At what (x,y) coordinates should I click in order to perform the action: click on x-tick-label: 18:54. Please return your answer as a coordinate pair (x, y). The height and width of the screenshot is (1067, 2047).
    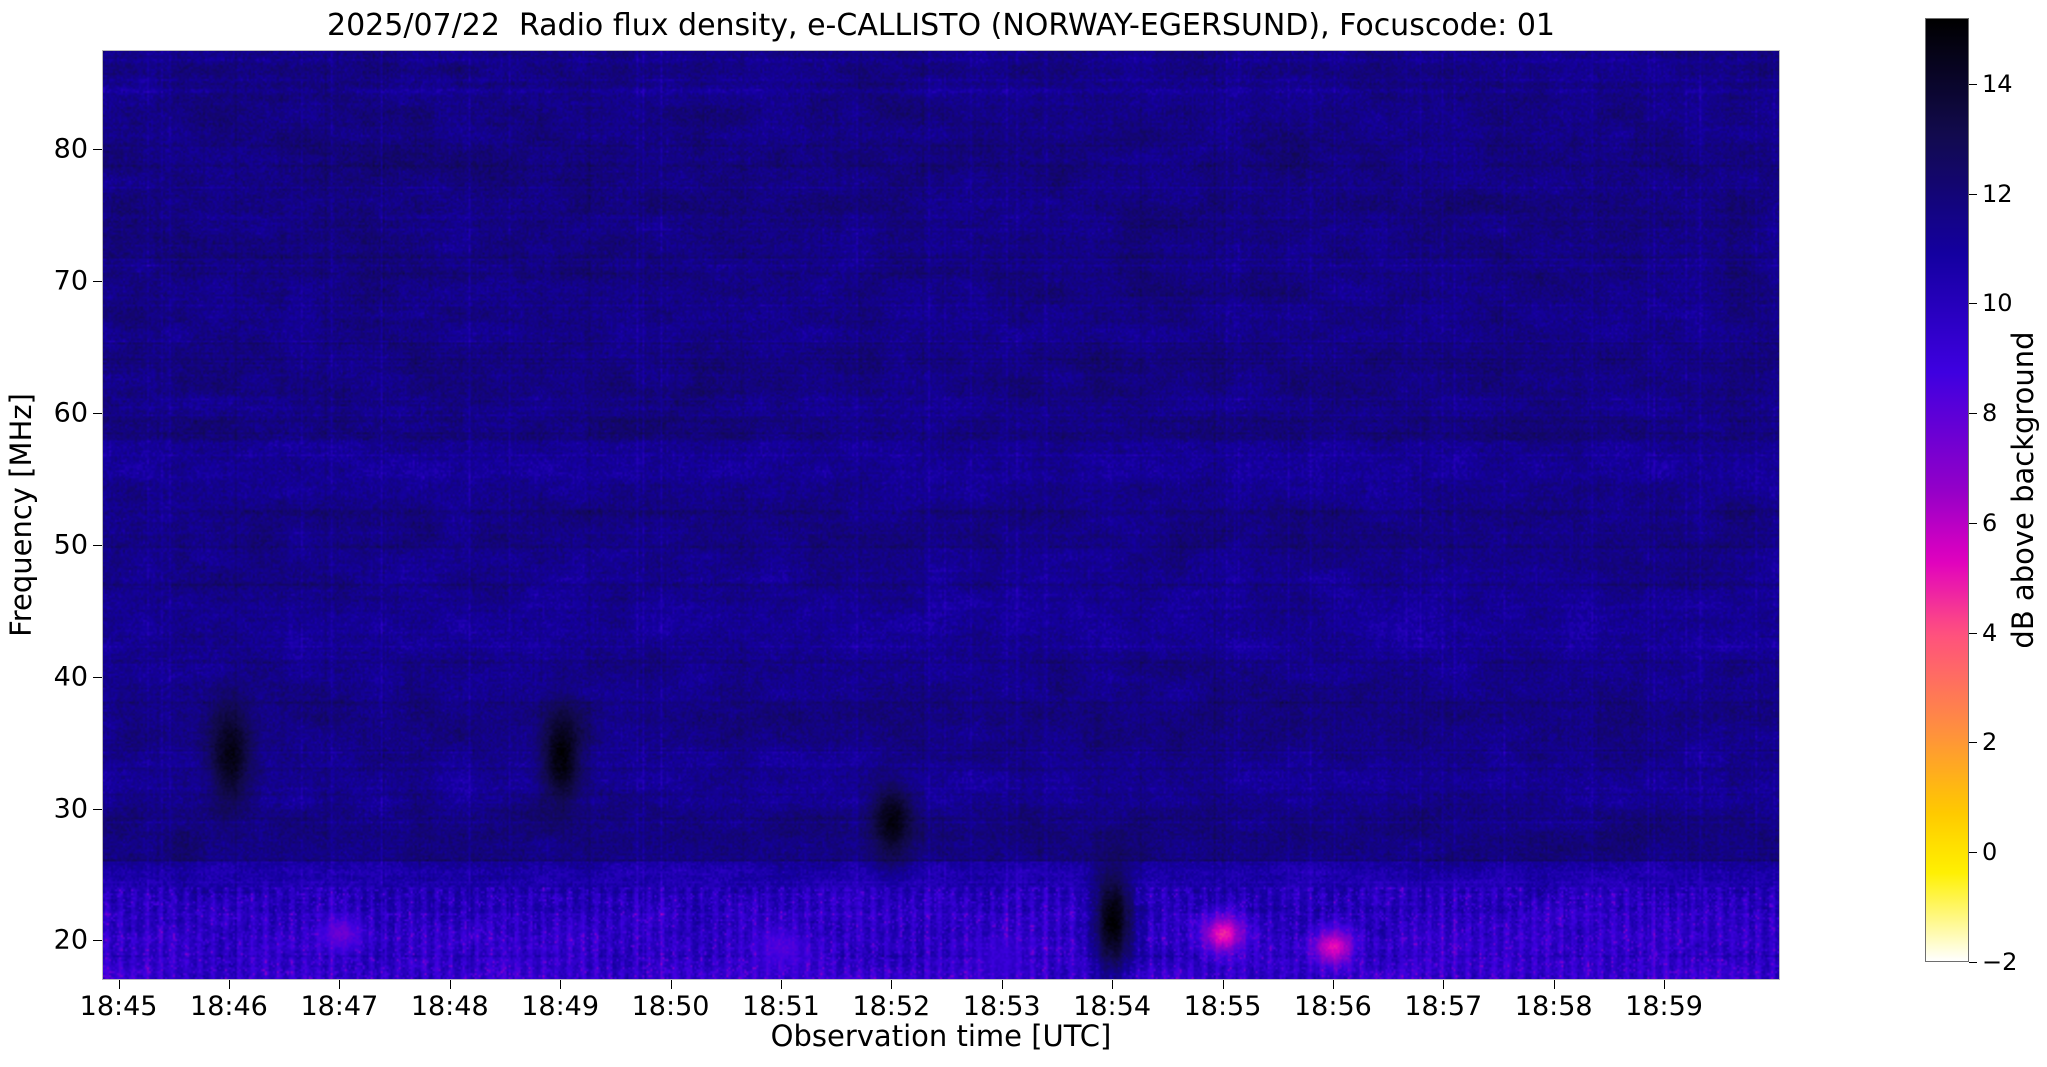
    Looking at the image, I should click on (1112, 1006).